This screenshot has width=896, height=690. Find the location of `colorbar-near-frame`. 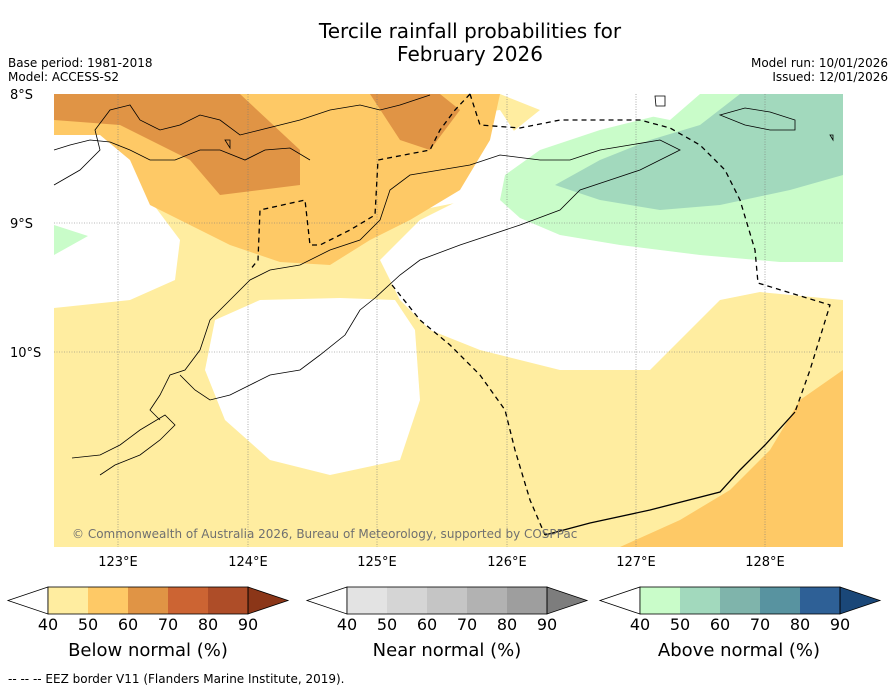

colorbar-near-frame is located at coordinates (447, 600).